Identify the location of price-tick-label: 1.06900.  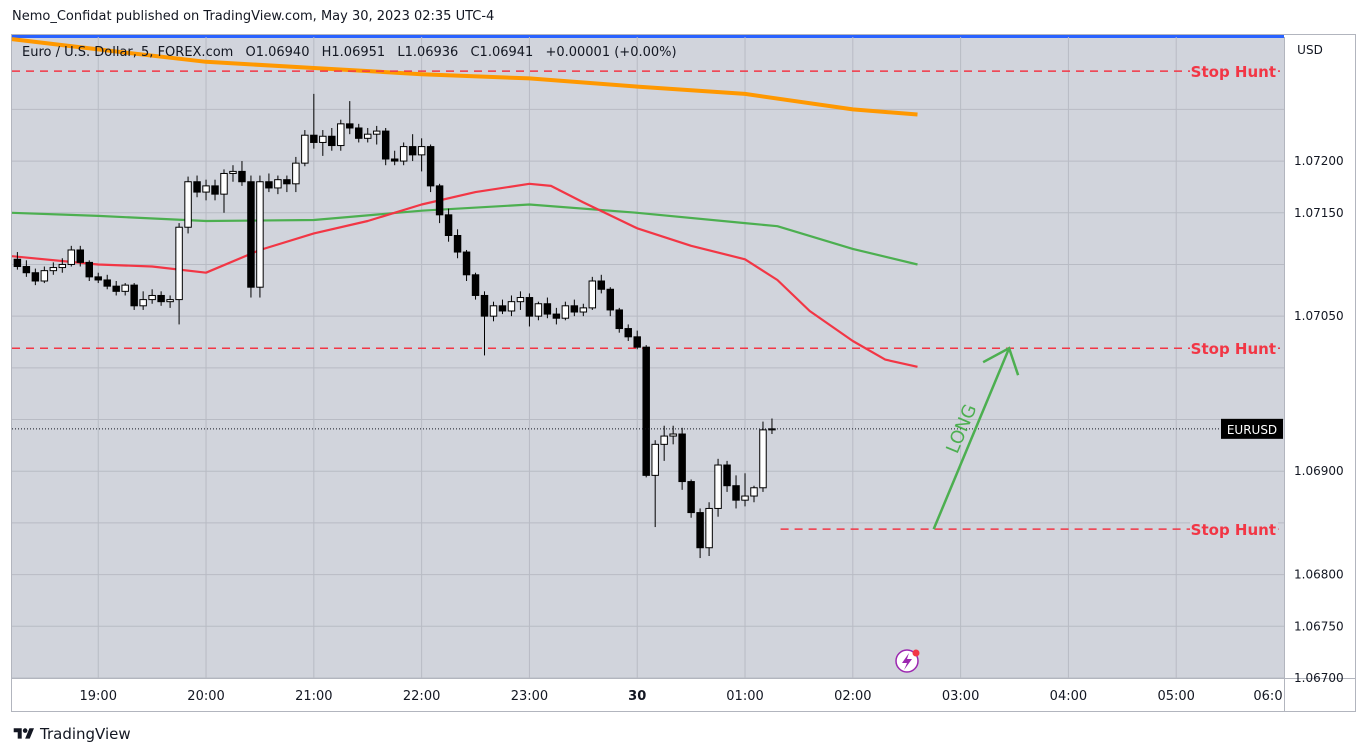
(1319, 471).